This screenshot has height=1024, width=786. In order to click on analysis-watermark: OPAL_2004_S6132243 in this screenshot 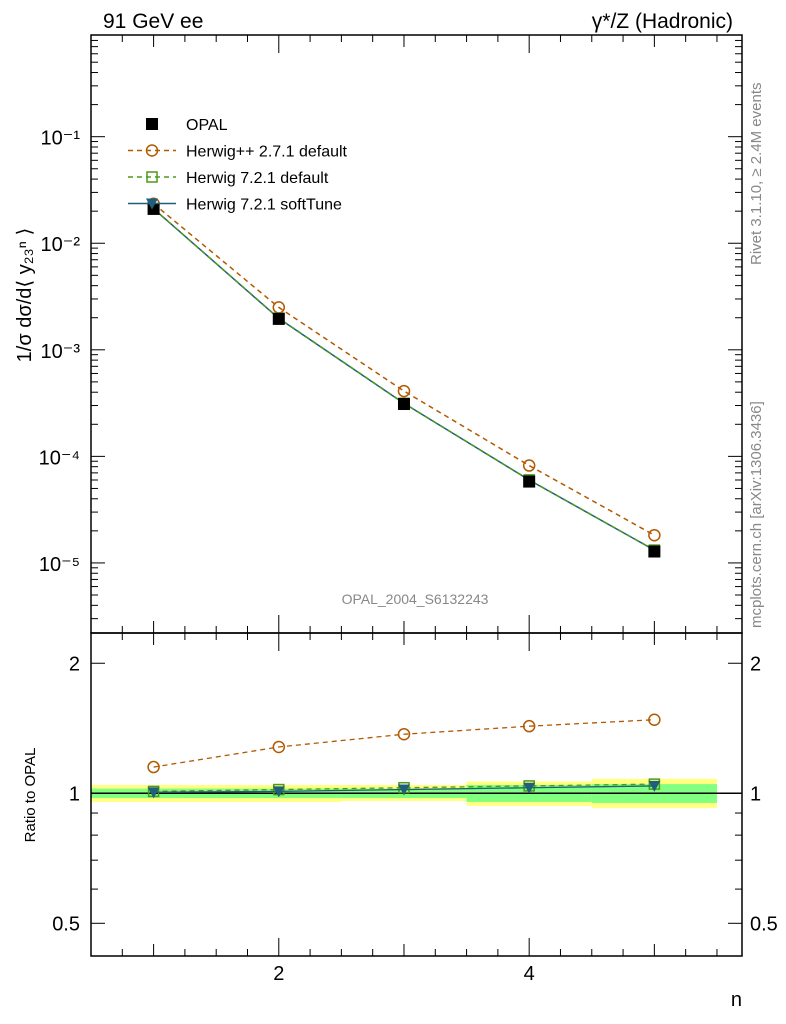, I will do `click(415, 599)`.